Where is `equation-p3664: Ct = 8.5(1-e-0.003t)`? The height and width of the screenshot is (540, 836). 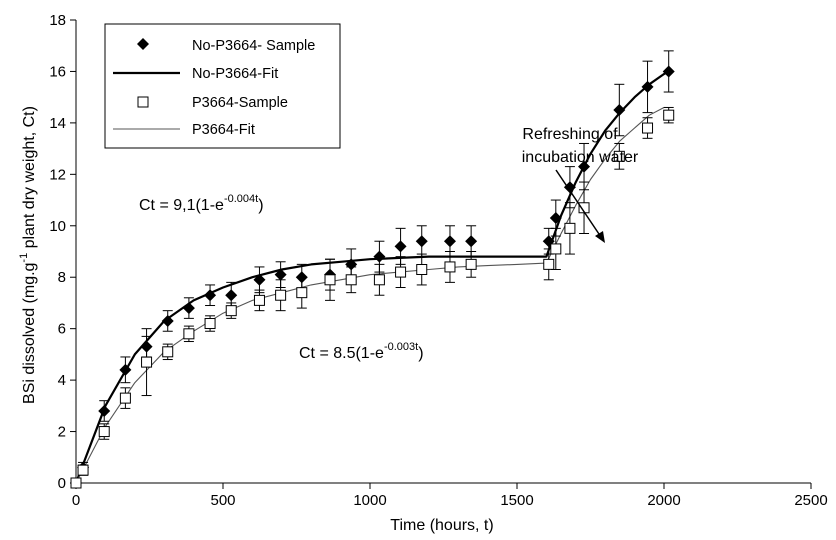 equation-p3664: Ct = 8.5(1-e-0.003t) is located at coordinates (361, 351).